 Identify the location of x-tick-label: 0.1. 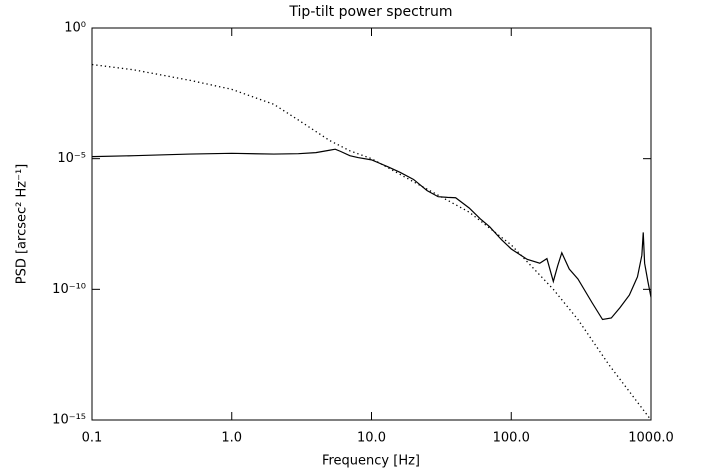
(92, 438).